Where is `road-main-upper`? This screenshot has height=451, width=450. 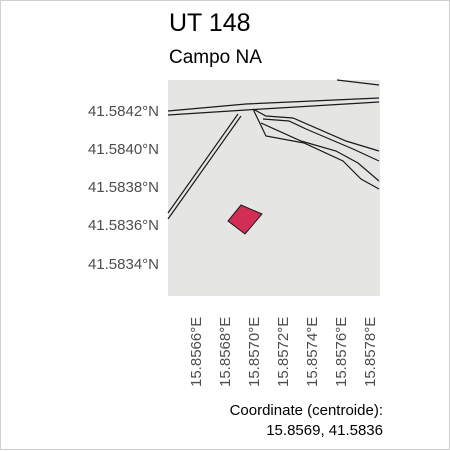 road-main-upper is located at coordinates (273, 104).